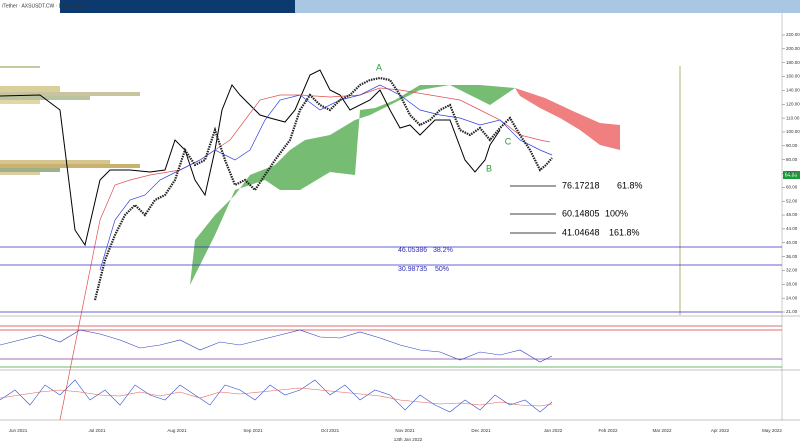 The image size is (800, 445). Describe the element at coordinates (793, 34) in the screenshot. I see `price-label: 220.00` at that location.